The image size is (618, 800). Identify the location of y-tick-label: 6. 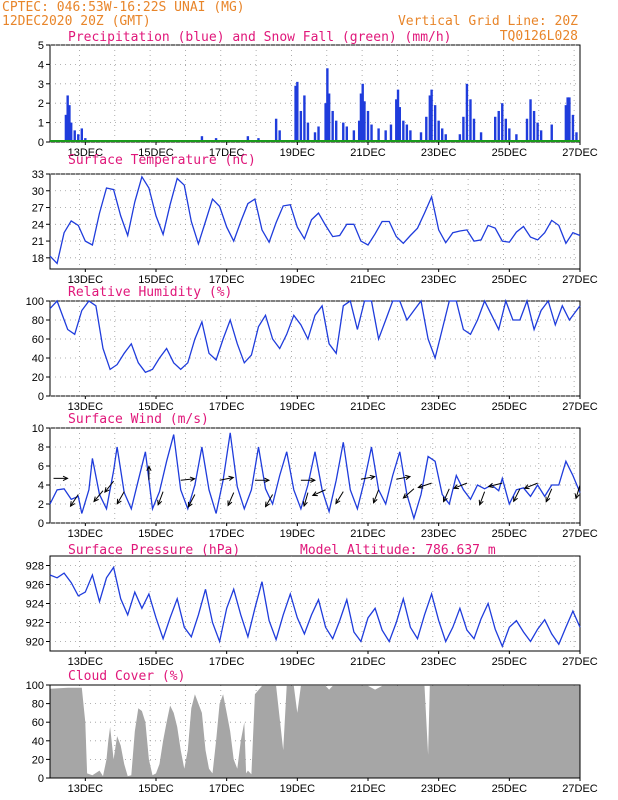
(41, 467).